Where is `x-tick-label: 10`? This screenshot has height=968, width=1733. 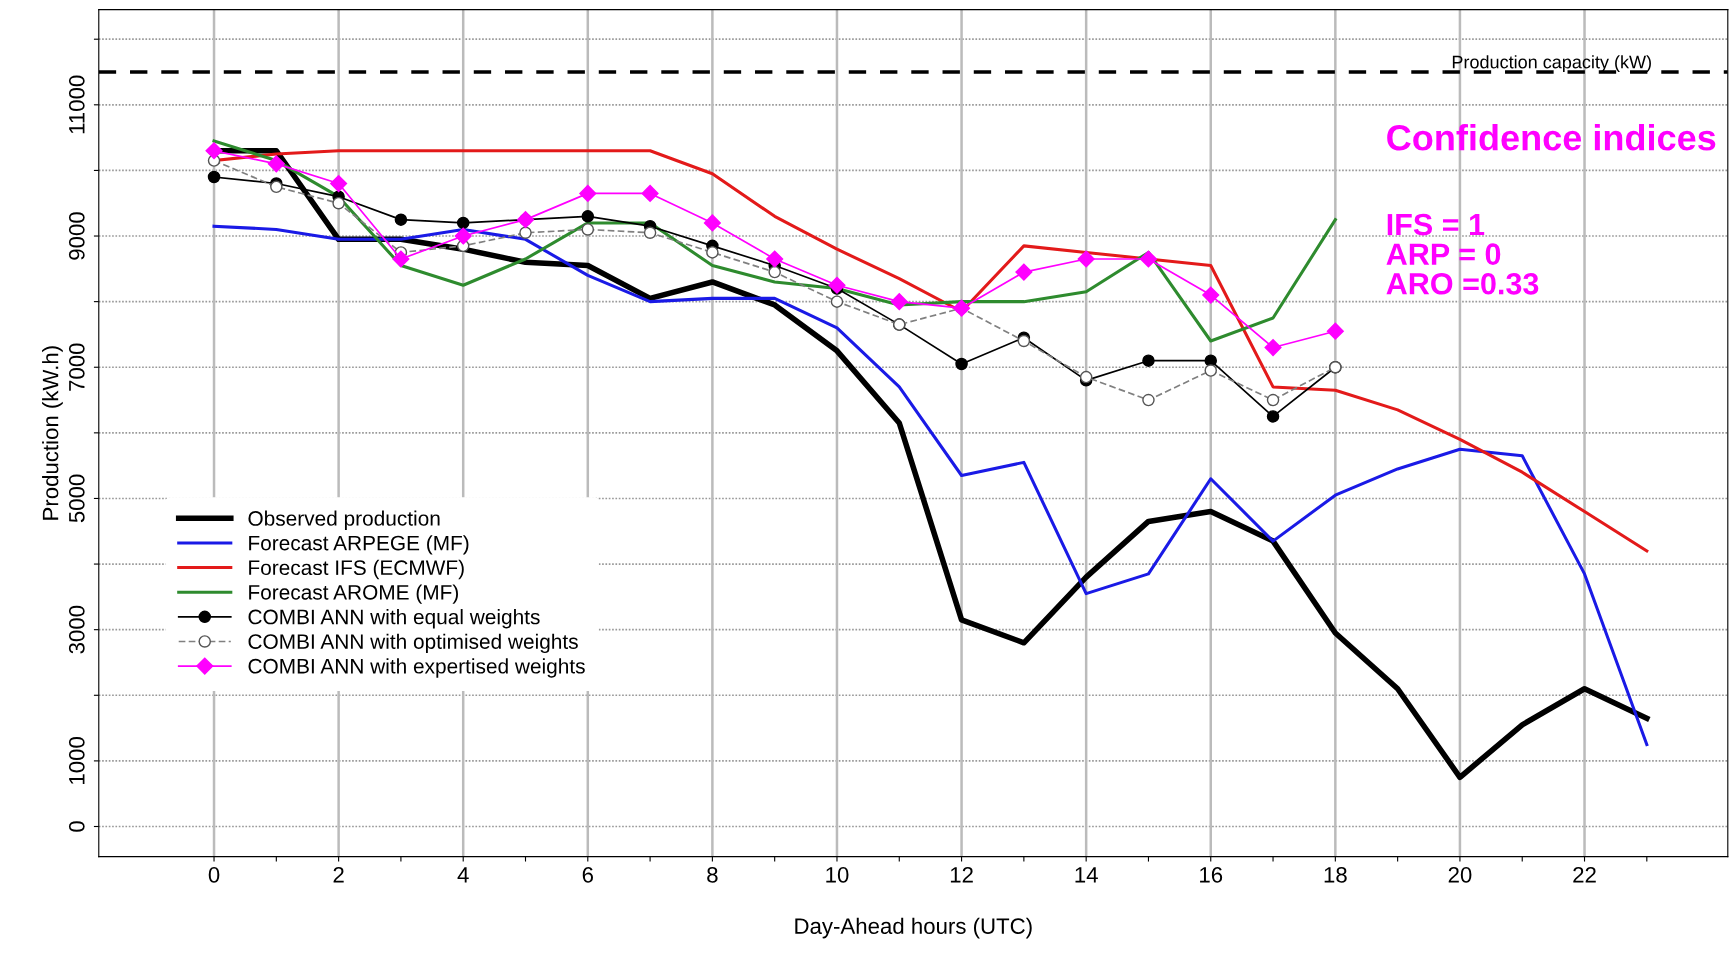
x-tick-label: 10 is located at coordinates (837, 874).